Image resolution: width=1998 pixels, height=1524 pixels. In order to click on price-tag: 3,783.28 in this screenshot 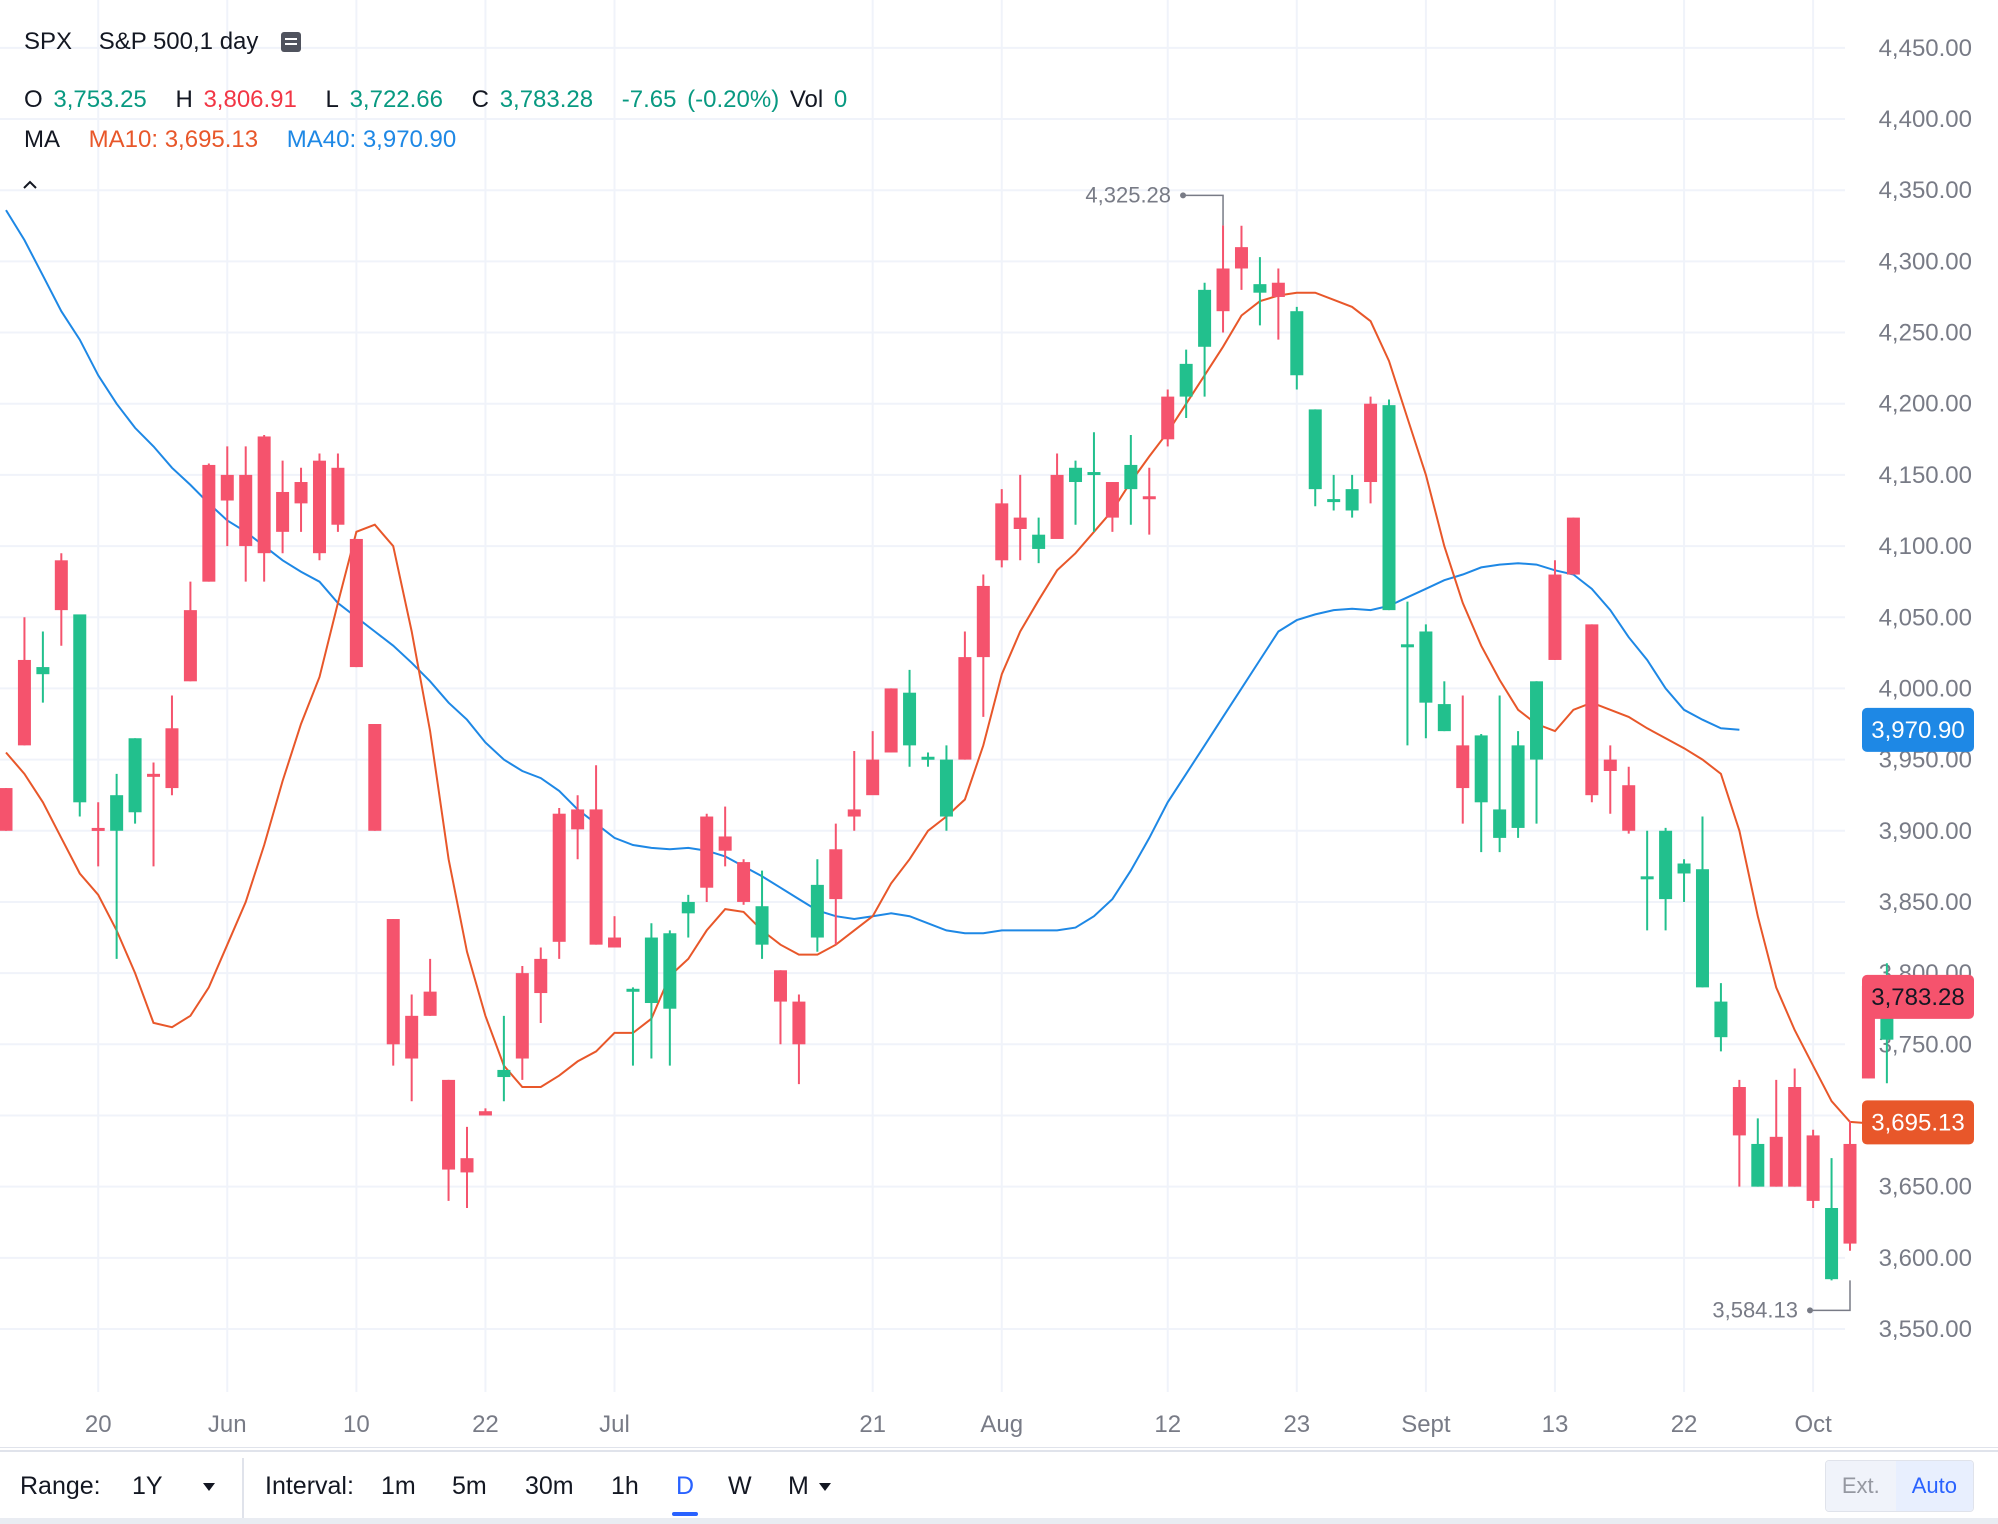, I will do `click(1918, 996)`.